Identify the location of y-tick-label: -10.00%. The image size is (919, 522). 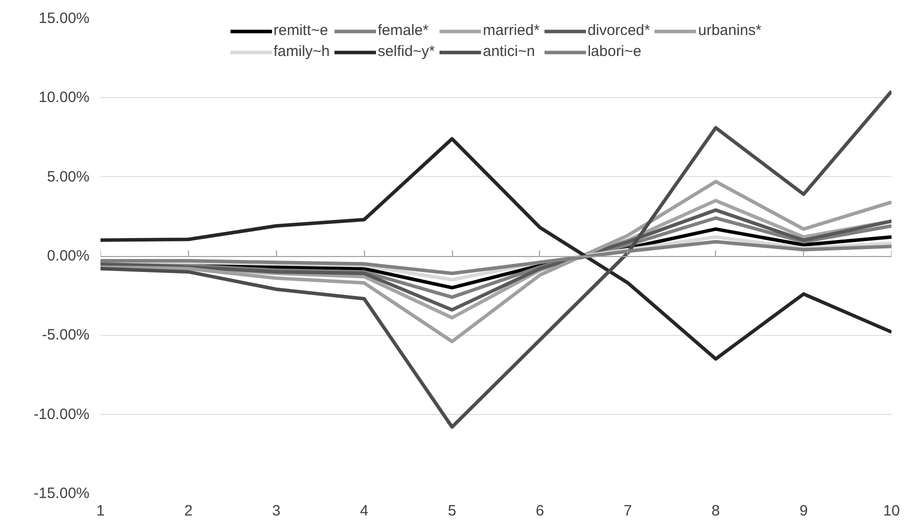
(62, 414).